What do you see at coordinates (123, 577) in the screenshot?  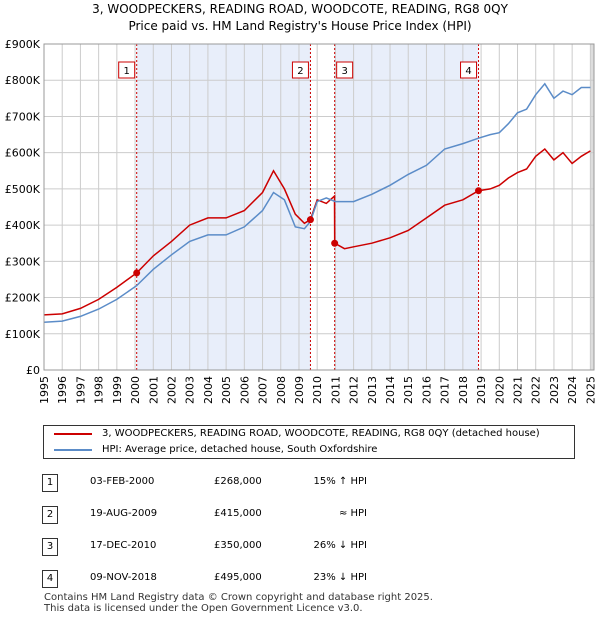 I see `sale-date: 09-NOV-2018` at bounding box center [123, 577].